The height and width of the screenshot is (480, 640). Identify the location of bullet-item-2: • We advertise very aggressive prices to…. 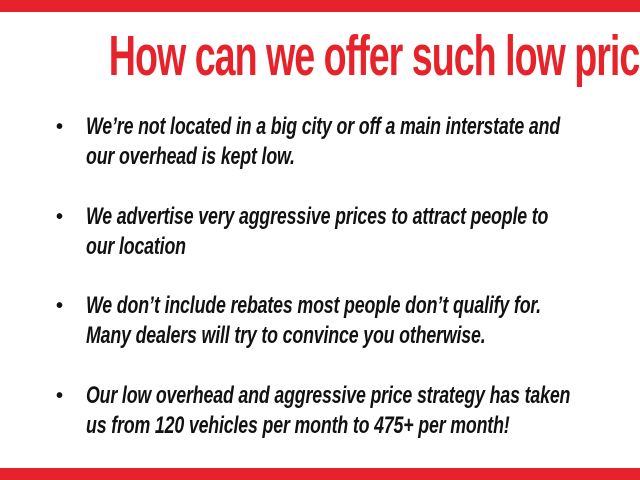
(345, 232).